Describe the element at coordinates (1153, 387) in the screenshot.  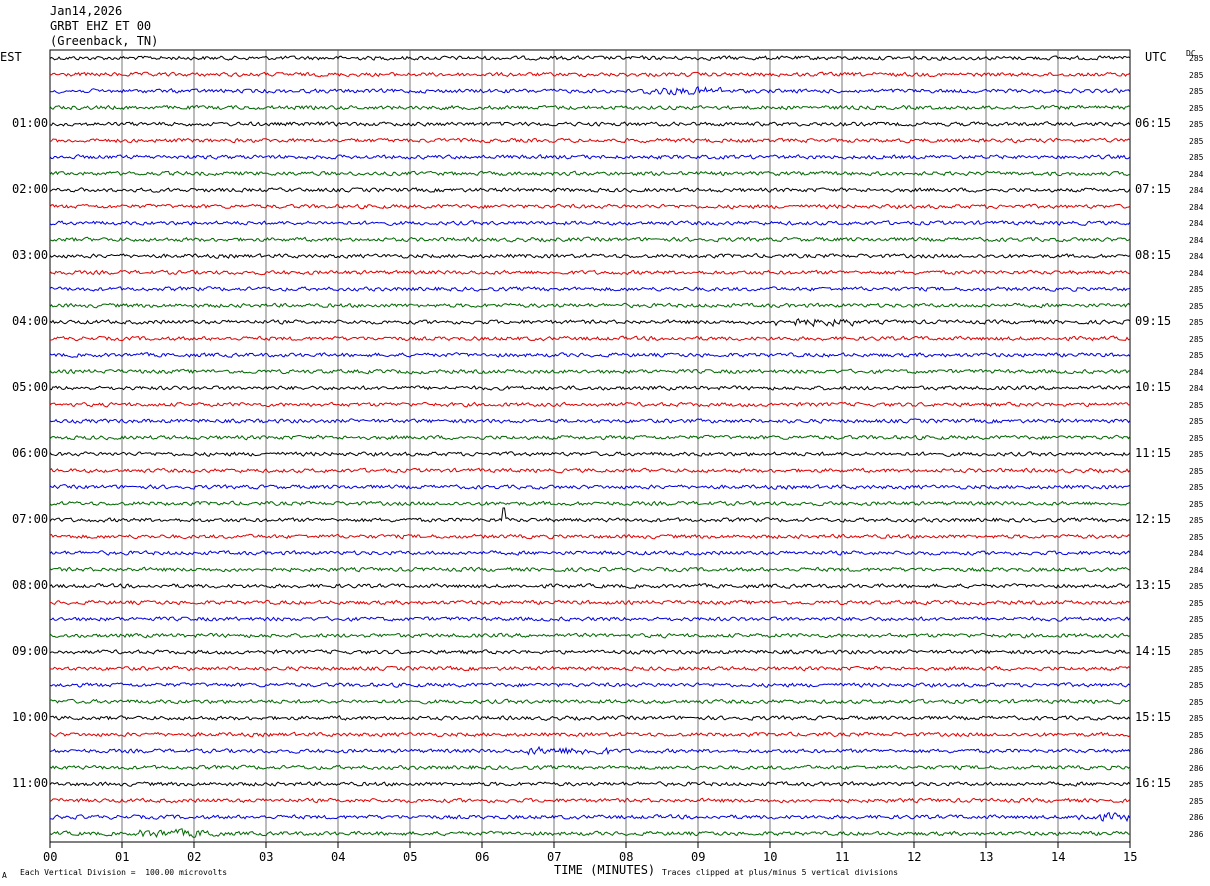
I see `utc-hour-label: 10:15` at that location.